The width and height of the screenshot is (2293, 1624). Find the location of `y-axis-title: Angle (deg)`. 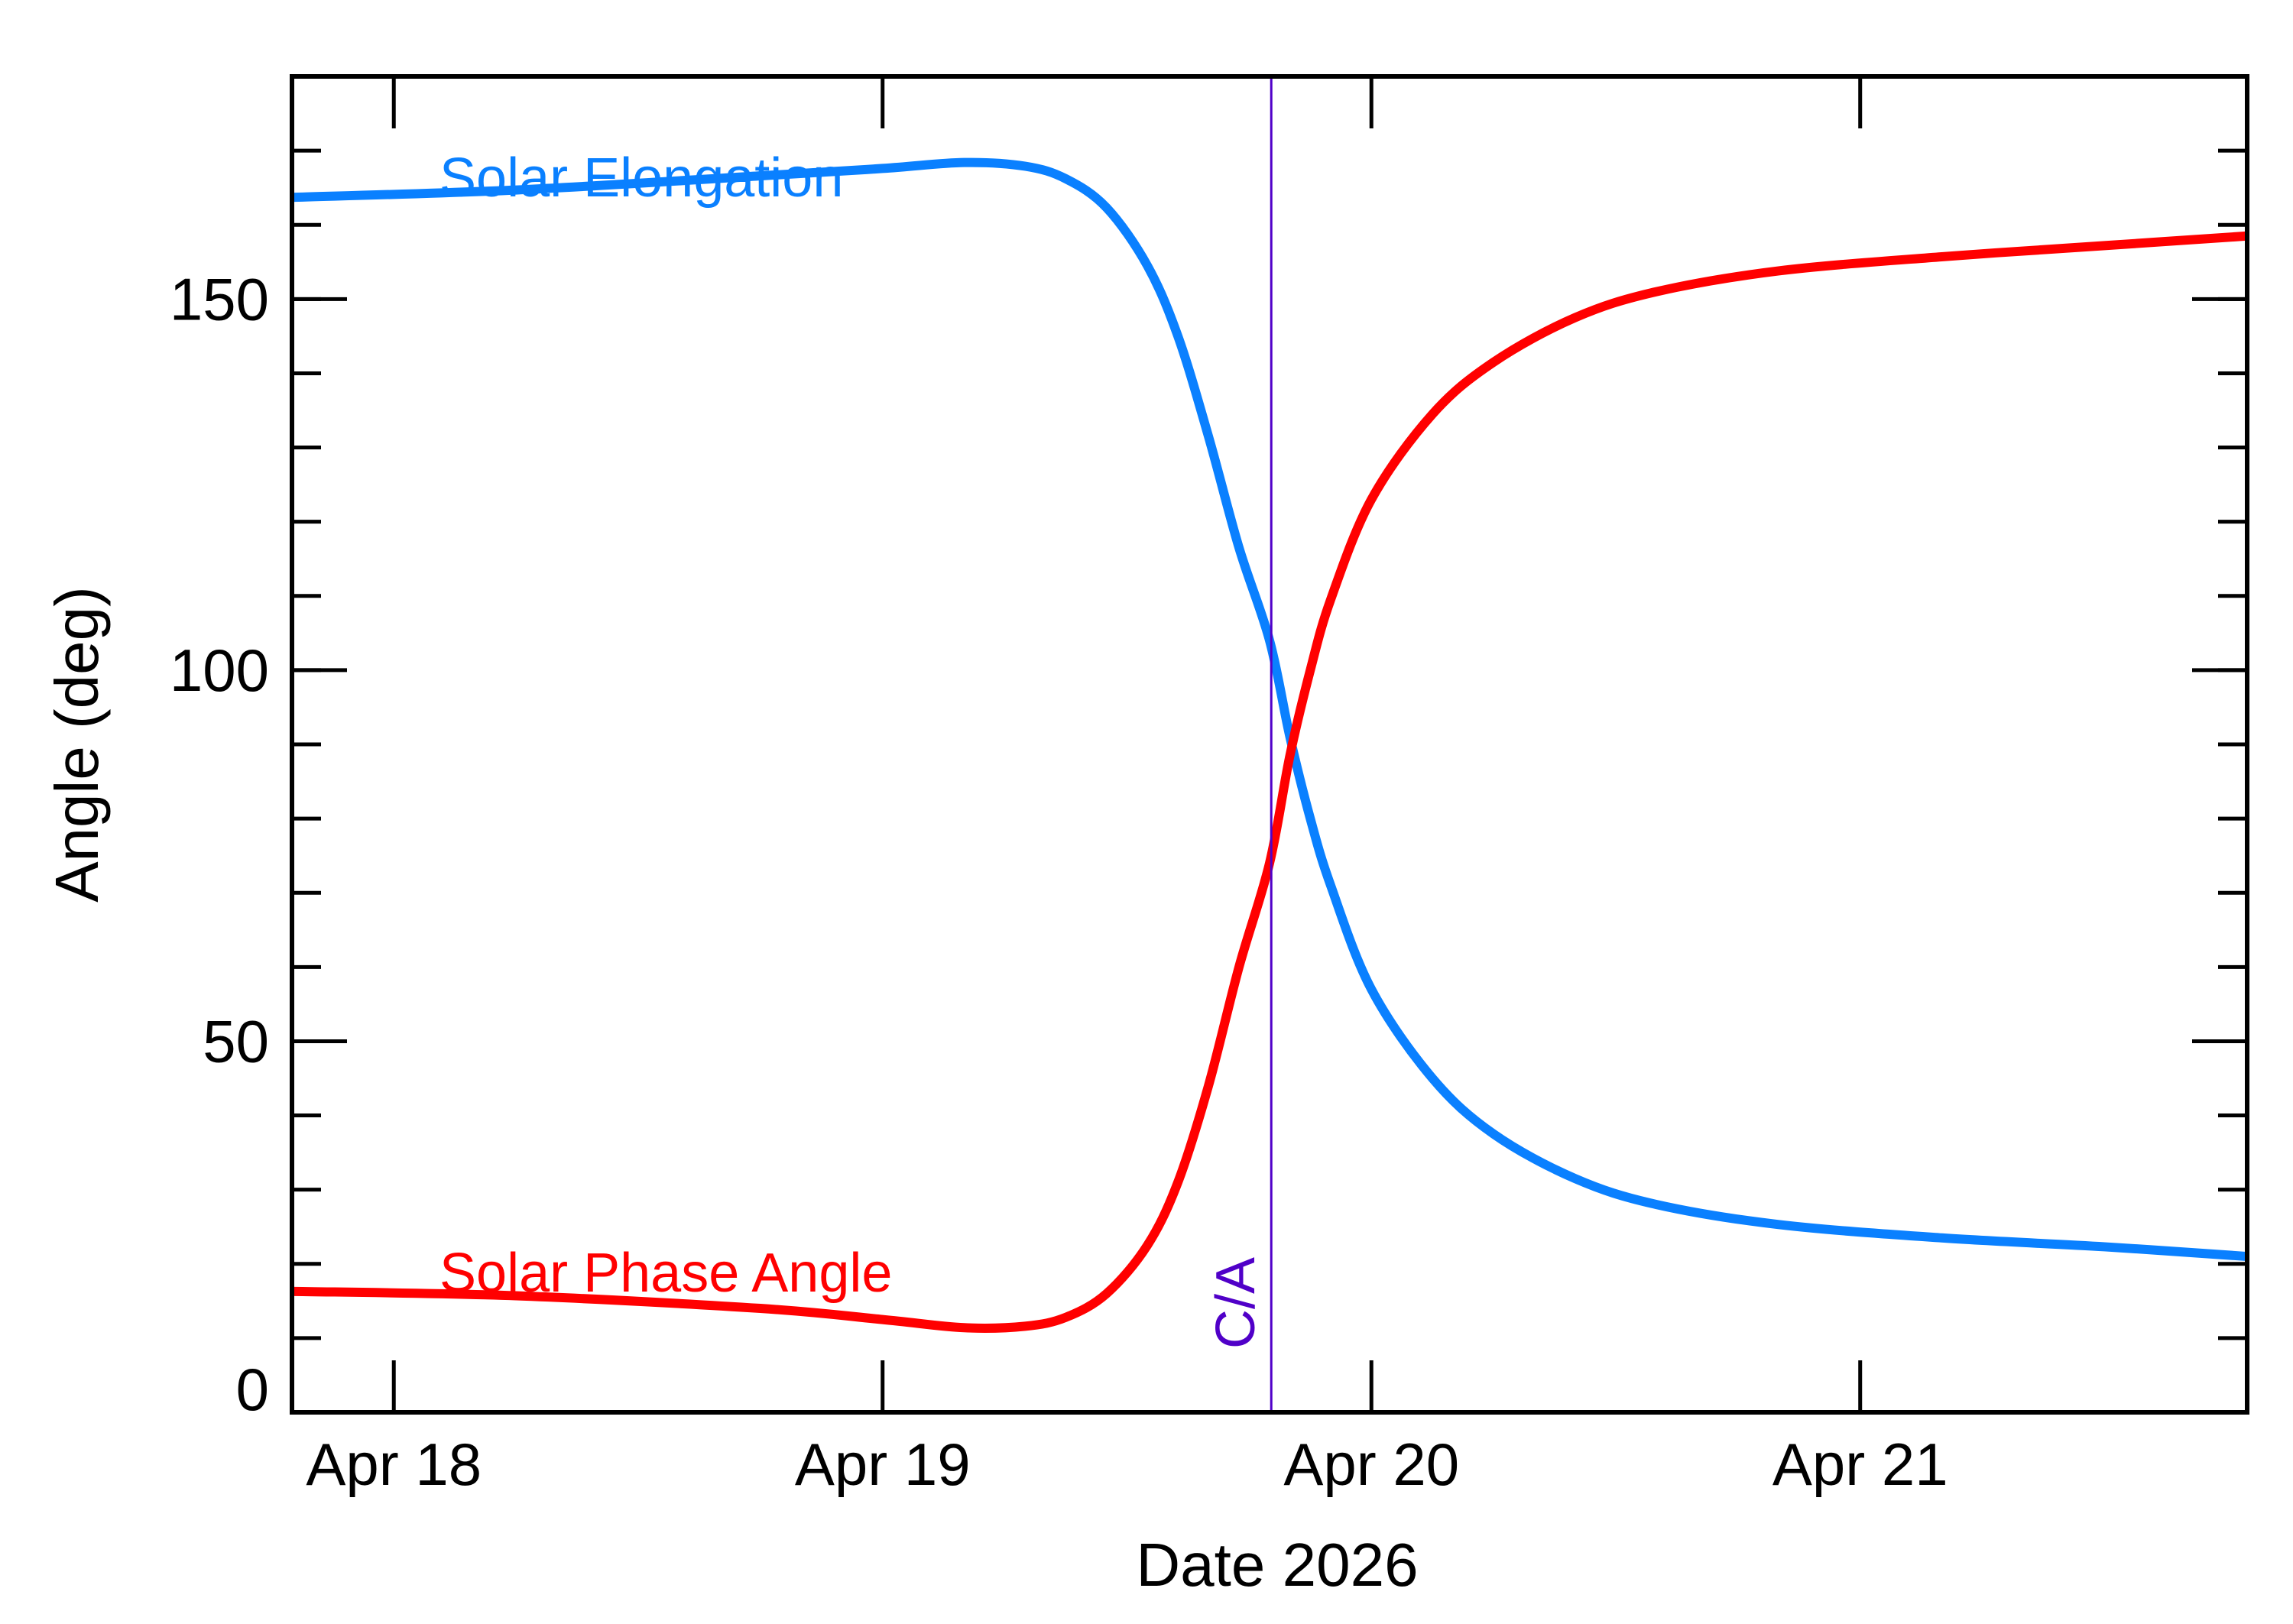

y-axis-title: Angle (deg) is located at coordinates (77, 744).